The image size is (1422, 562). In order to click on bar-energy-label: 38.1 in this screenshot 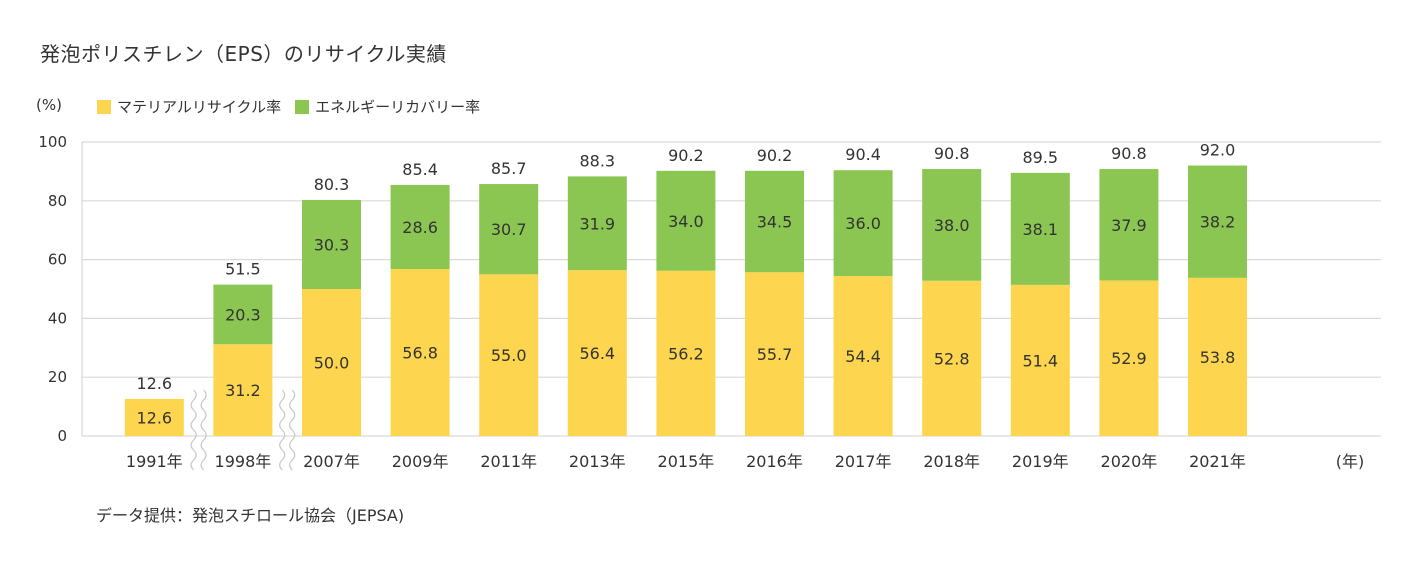, I will do `click(1040, 229)`.